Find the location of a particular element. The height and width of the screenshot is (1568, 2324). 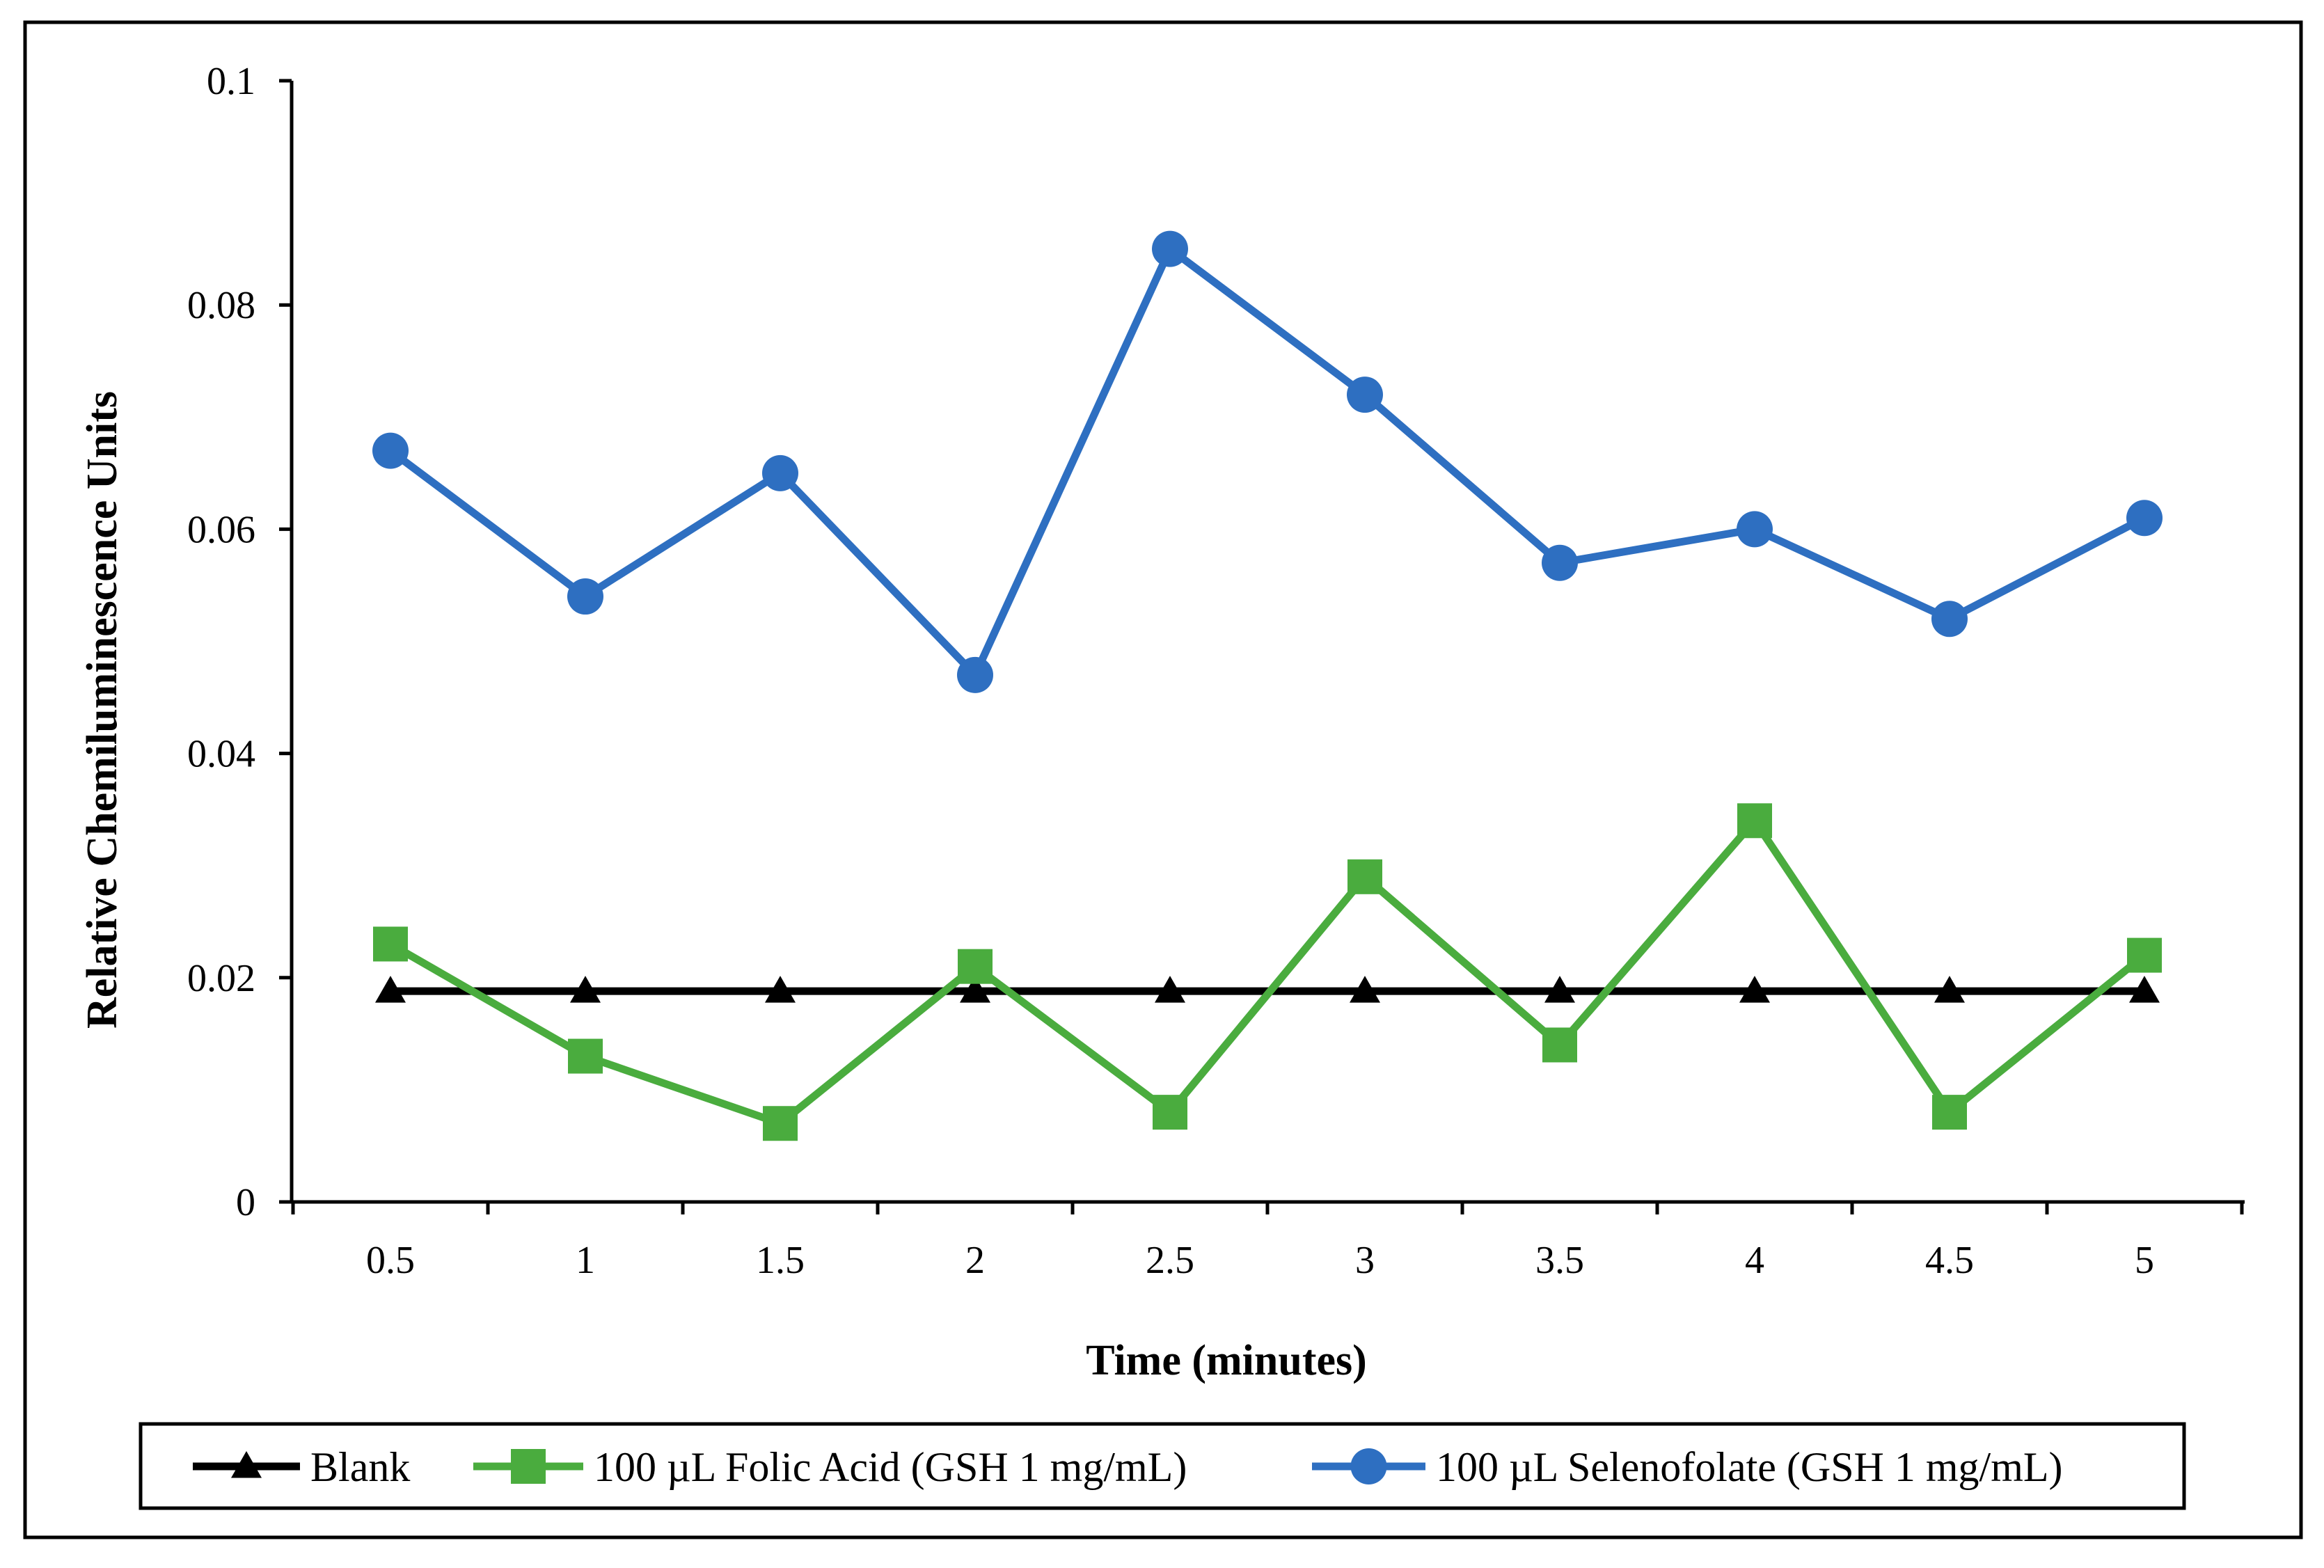

x-tick-label: 4 is located at coordinates (1755, 1260).